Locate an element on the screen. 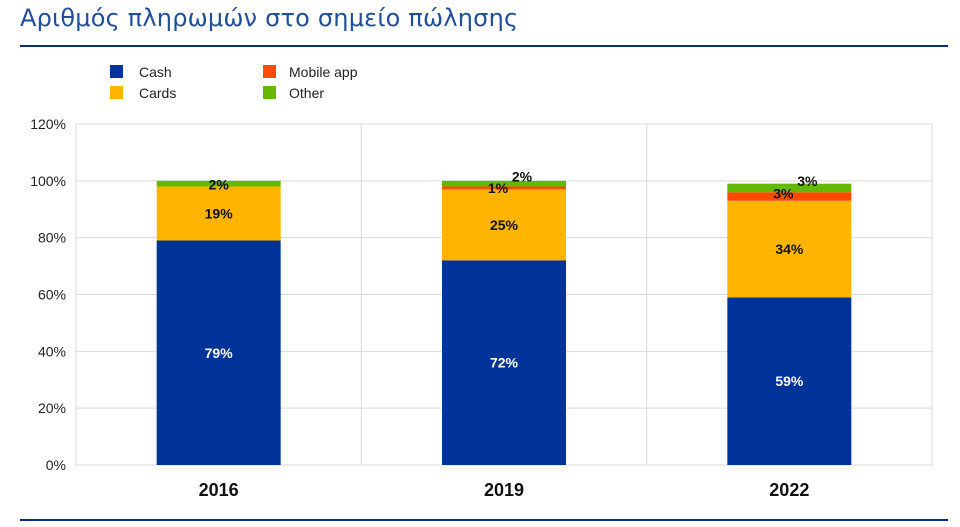  y-tick-label: 0% is located at coordinates (56, 465).